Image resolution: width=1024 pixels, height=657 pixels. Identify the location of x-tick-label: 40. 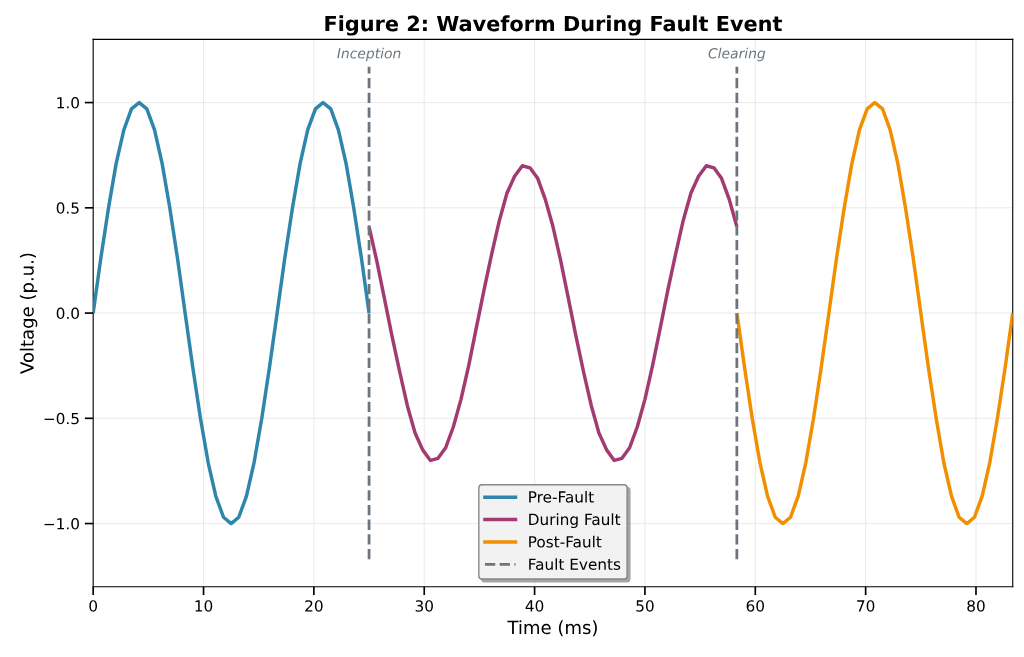
(534, 606).